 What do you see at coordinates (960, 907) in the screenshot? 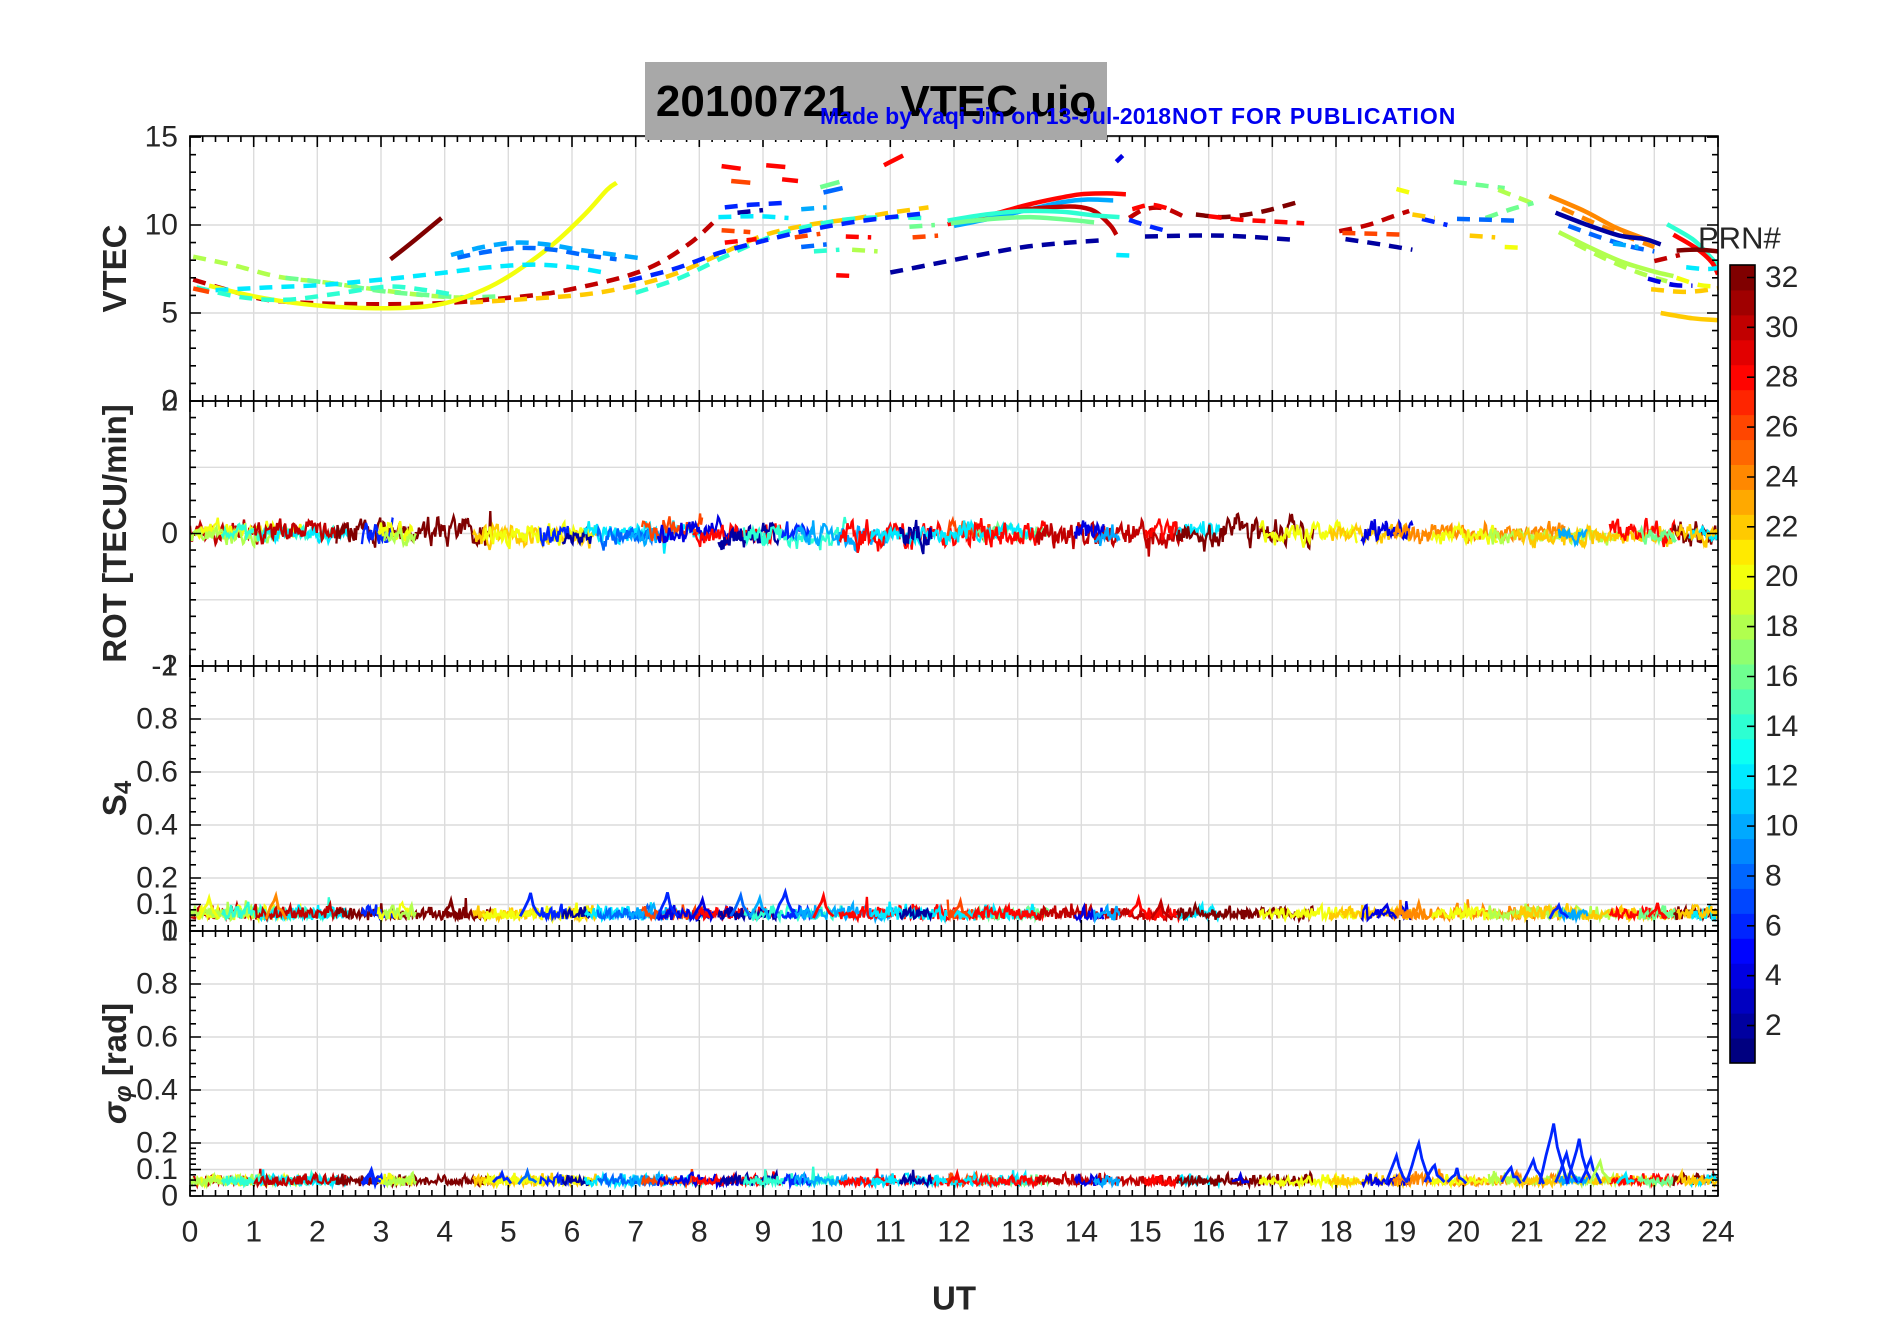
I see `s4-spike-prn26` at bounding box center [960, 907].